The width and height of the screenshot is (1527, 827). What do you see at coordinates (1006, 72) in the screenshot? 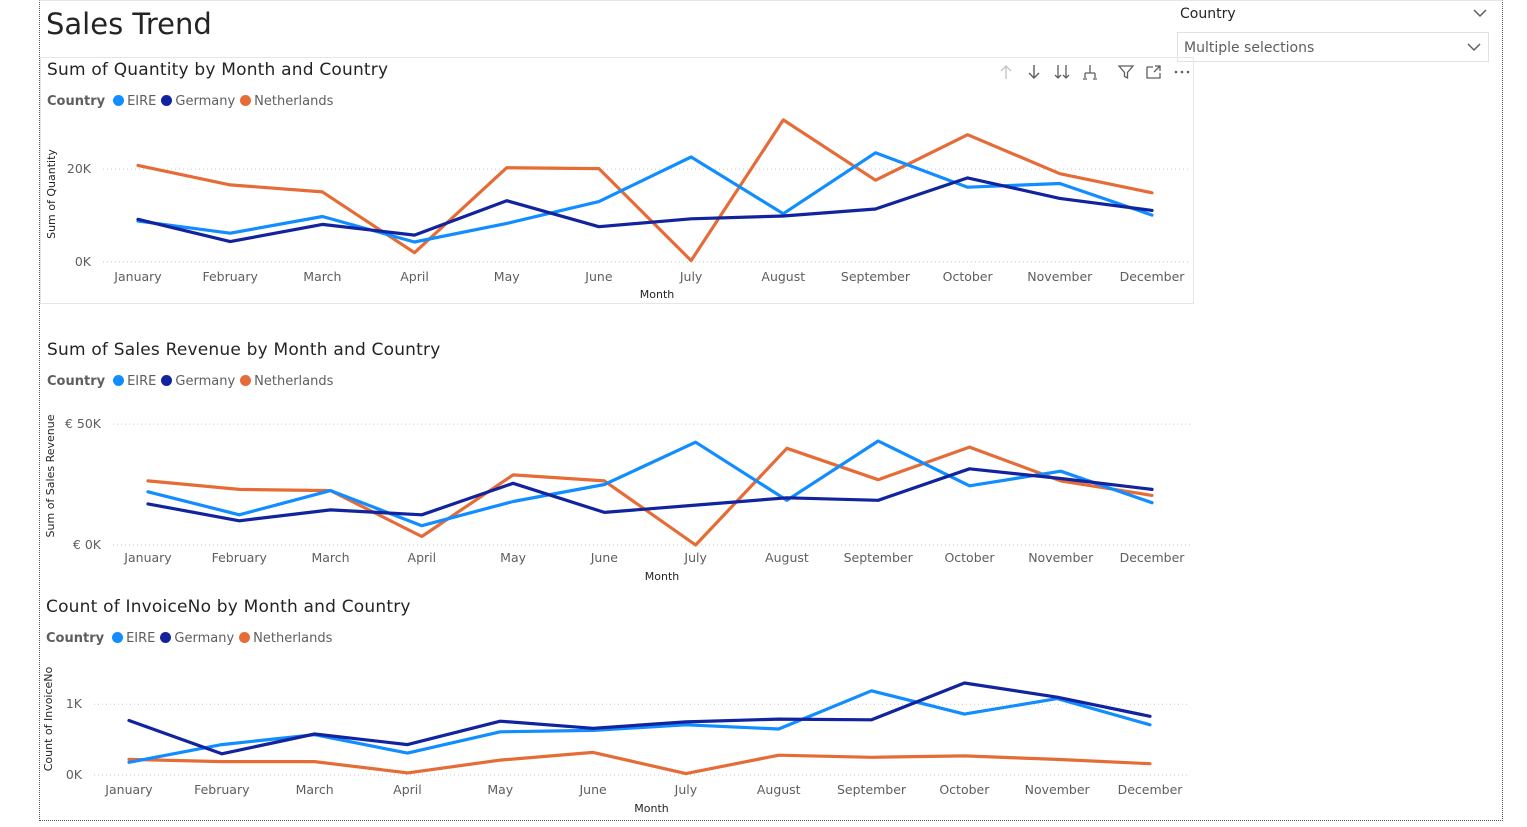
I see `arrow-up-icon` at bounding box center [1006, 72].